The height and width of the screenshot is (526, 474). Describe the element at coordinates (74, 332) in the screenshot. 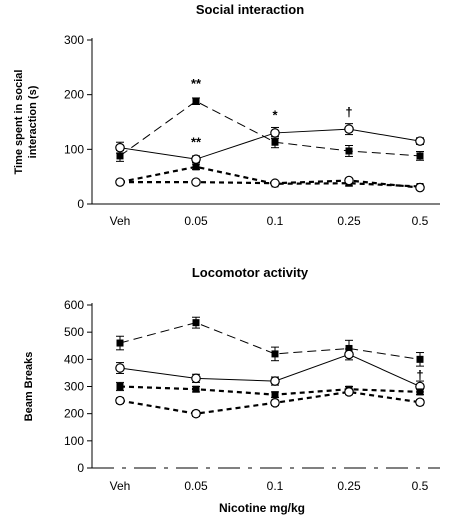

I see `y-tick-label: 500` at that location.